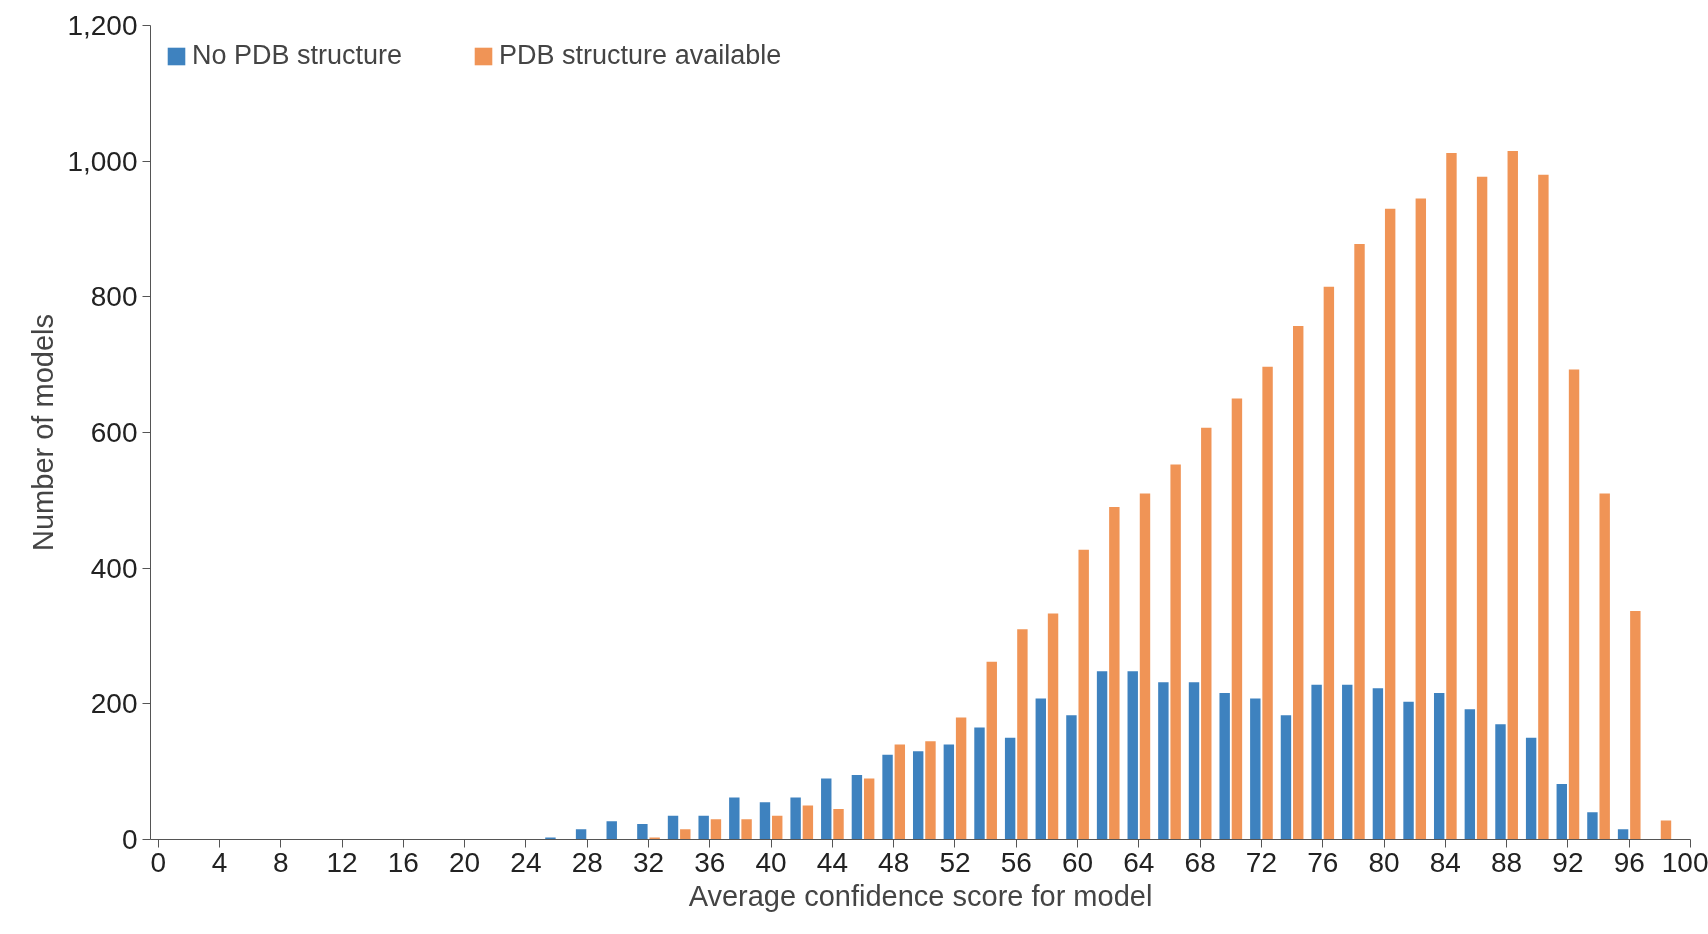  I want to click on x-tick-label: 56, so click(1016, 862).